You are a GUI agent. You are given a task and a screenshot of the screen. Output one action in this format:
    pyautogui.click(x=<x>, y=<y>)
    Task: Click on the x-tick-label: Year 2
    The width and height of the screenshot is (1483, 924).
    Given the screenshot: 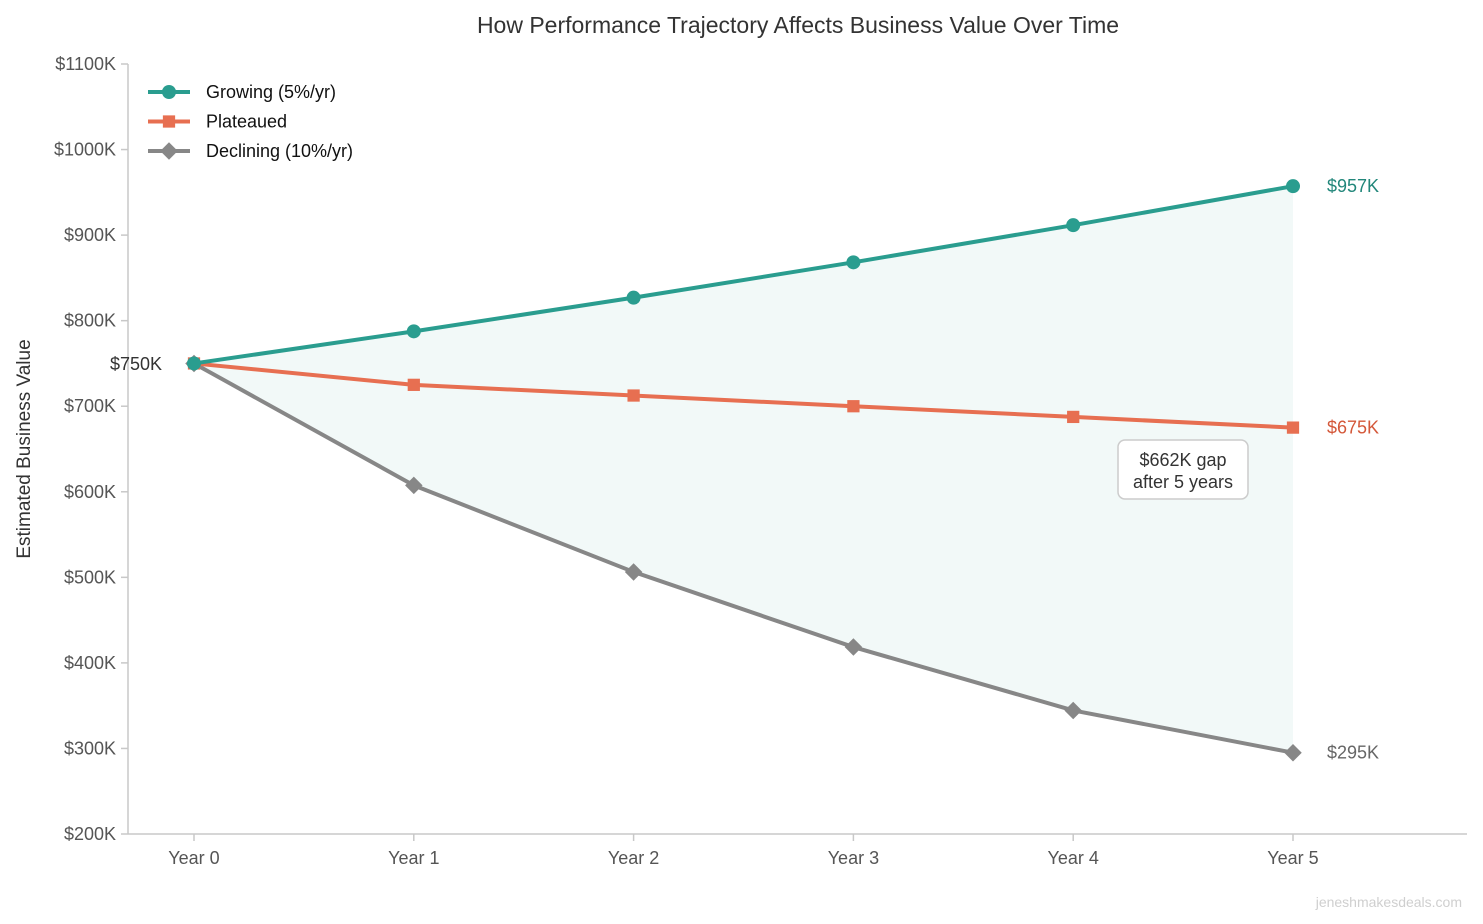 What is the action you would take?
    pyautogui.click(x=633, y=858)
    